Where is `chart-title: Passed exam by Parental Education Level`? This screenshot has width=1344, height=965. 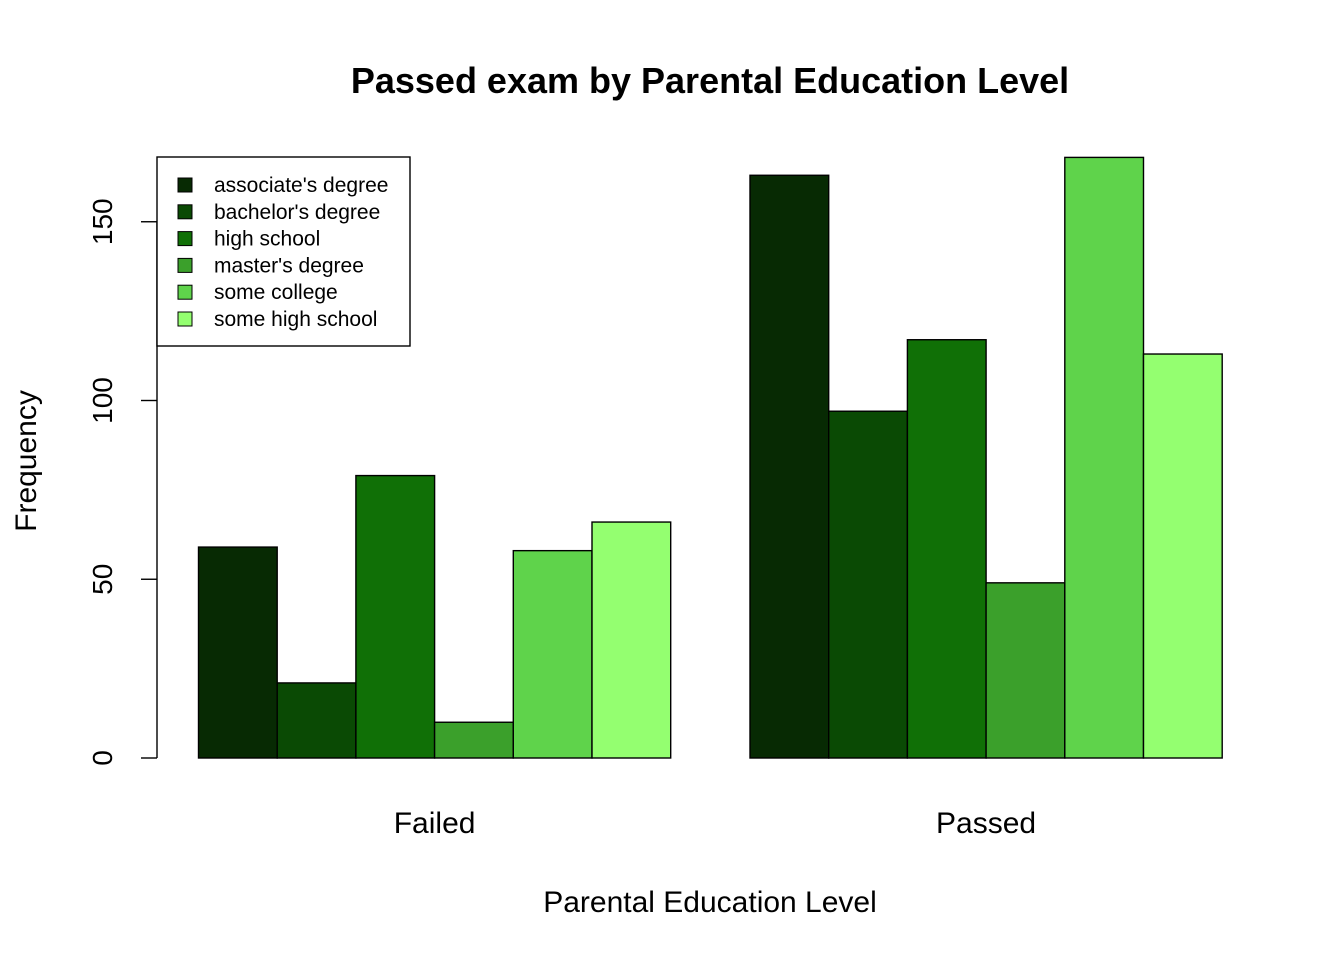 chart-title: Passed exam by Parental Education Level is located at coordinates (710, 80).